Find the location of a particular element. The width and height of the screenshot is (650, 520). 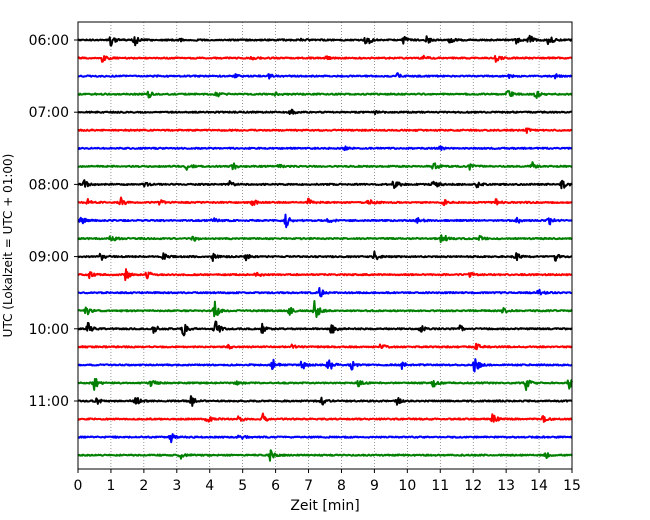

x-axis-ticks: 0 1 2 3 4 5 6 7 8 9 10 11 12 13 14 15 is located at coordinates (327, 481).